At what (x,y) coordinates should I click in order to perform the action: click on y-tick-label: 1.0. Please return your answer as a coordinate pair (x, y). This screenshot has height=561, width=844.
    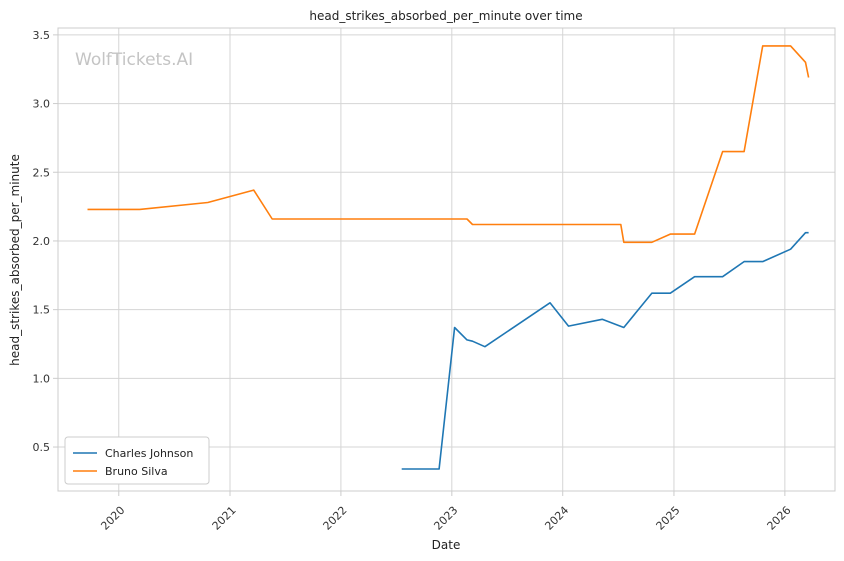
    Looking at the image, I should click on (42, 378).